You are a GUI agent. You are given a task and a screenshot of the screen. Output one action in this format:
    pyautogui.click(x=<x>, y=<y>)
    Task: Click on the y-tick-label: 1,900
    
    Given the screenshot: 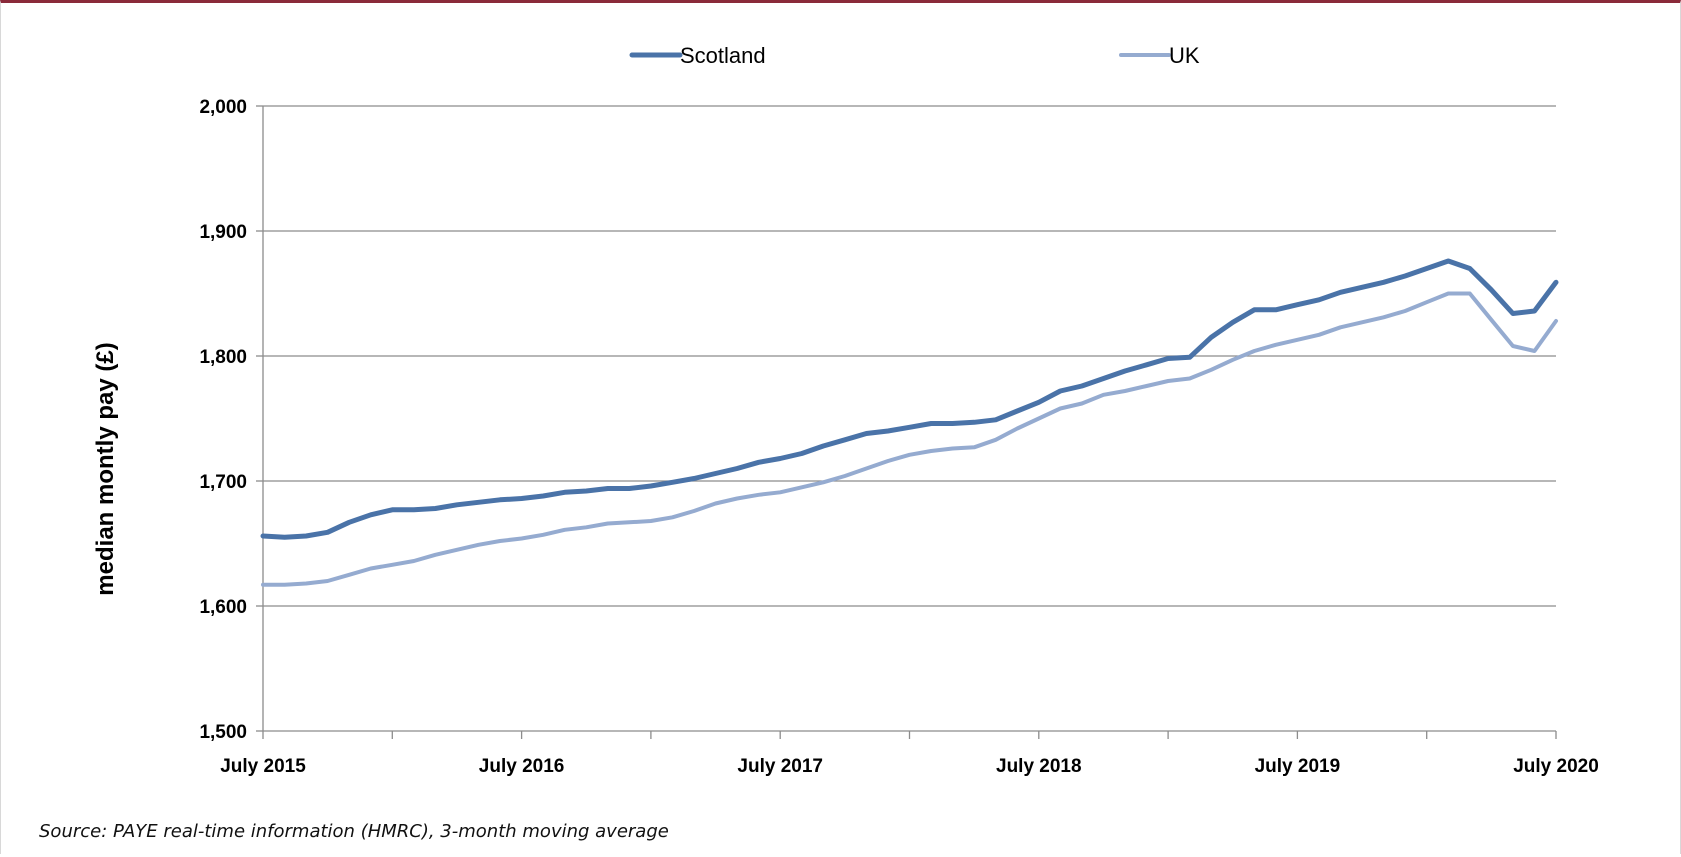 What is the action you would take?
    pyautogui.click(x=223, y=232)
    